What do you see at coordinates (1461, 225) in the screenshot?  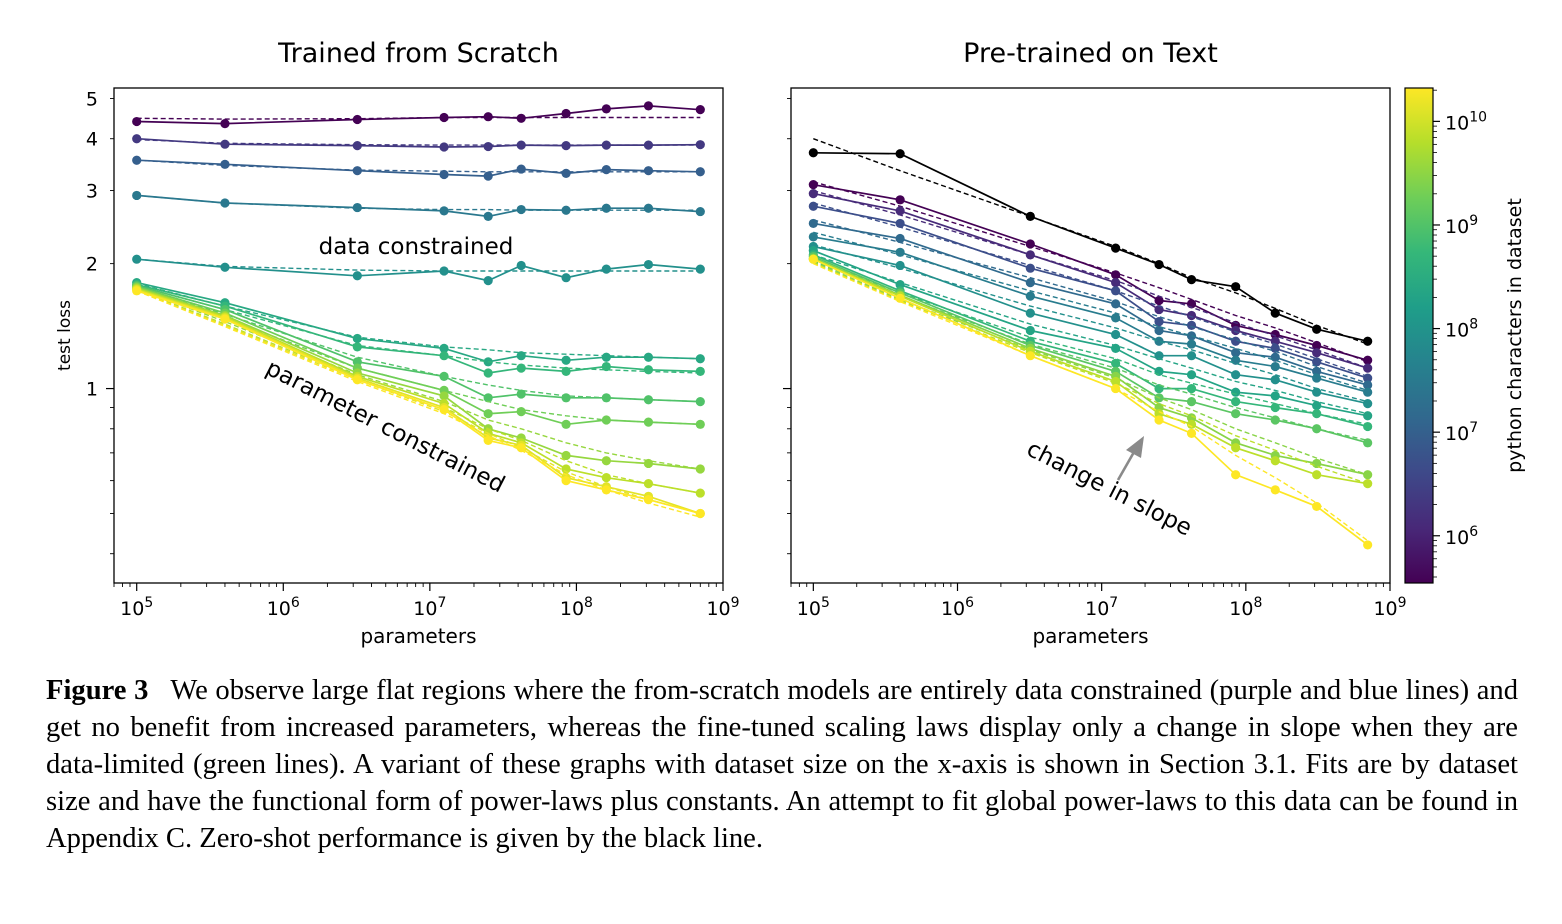 I see `colorbar-tick-label: 10⁹` at bounding box center [1461, 225].